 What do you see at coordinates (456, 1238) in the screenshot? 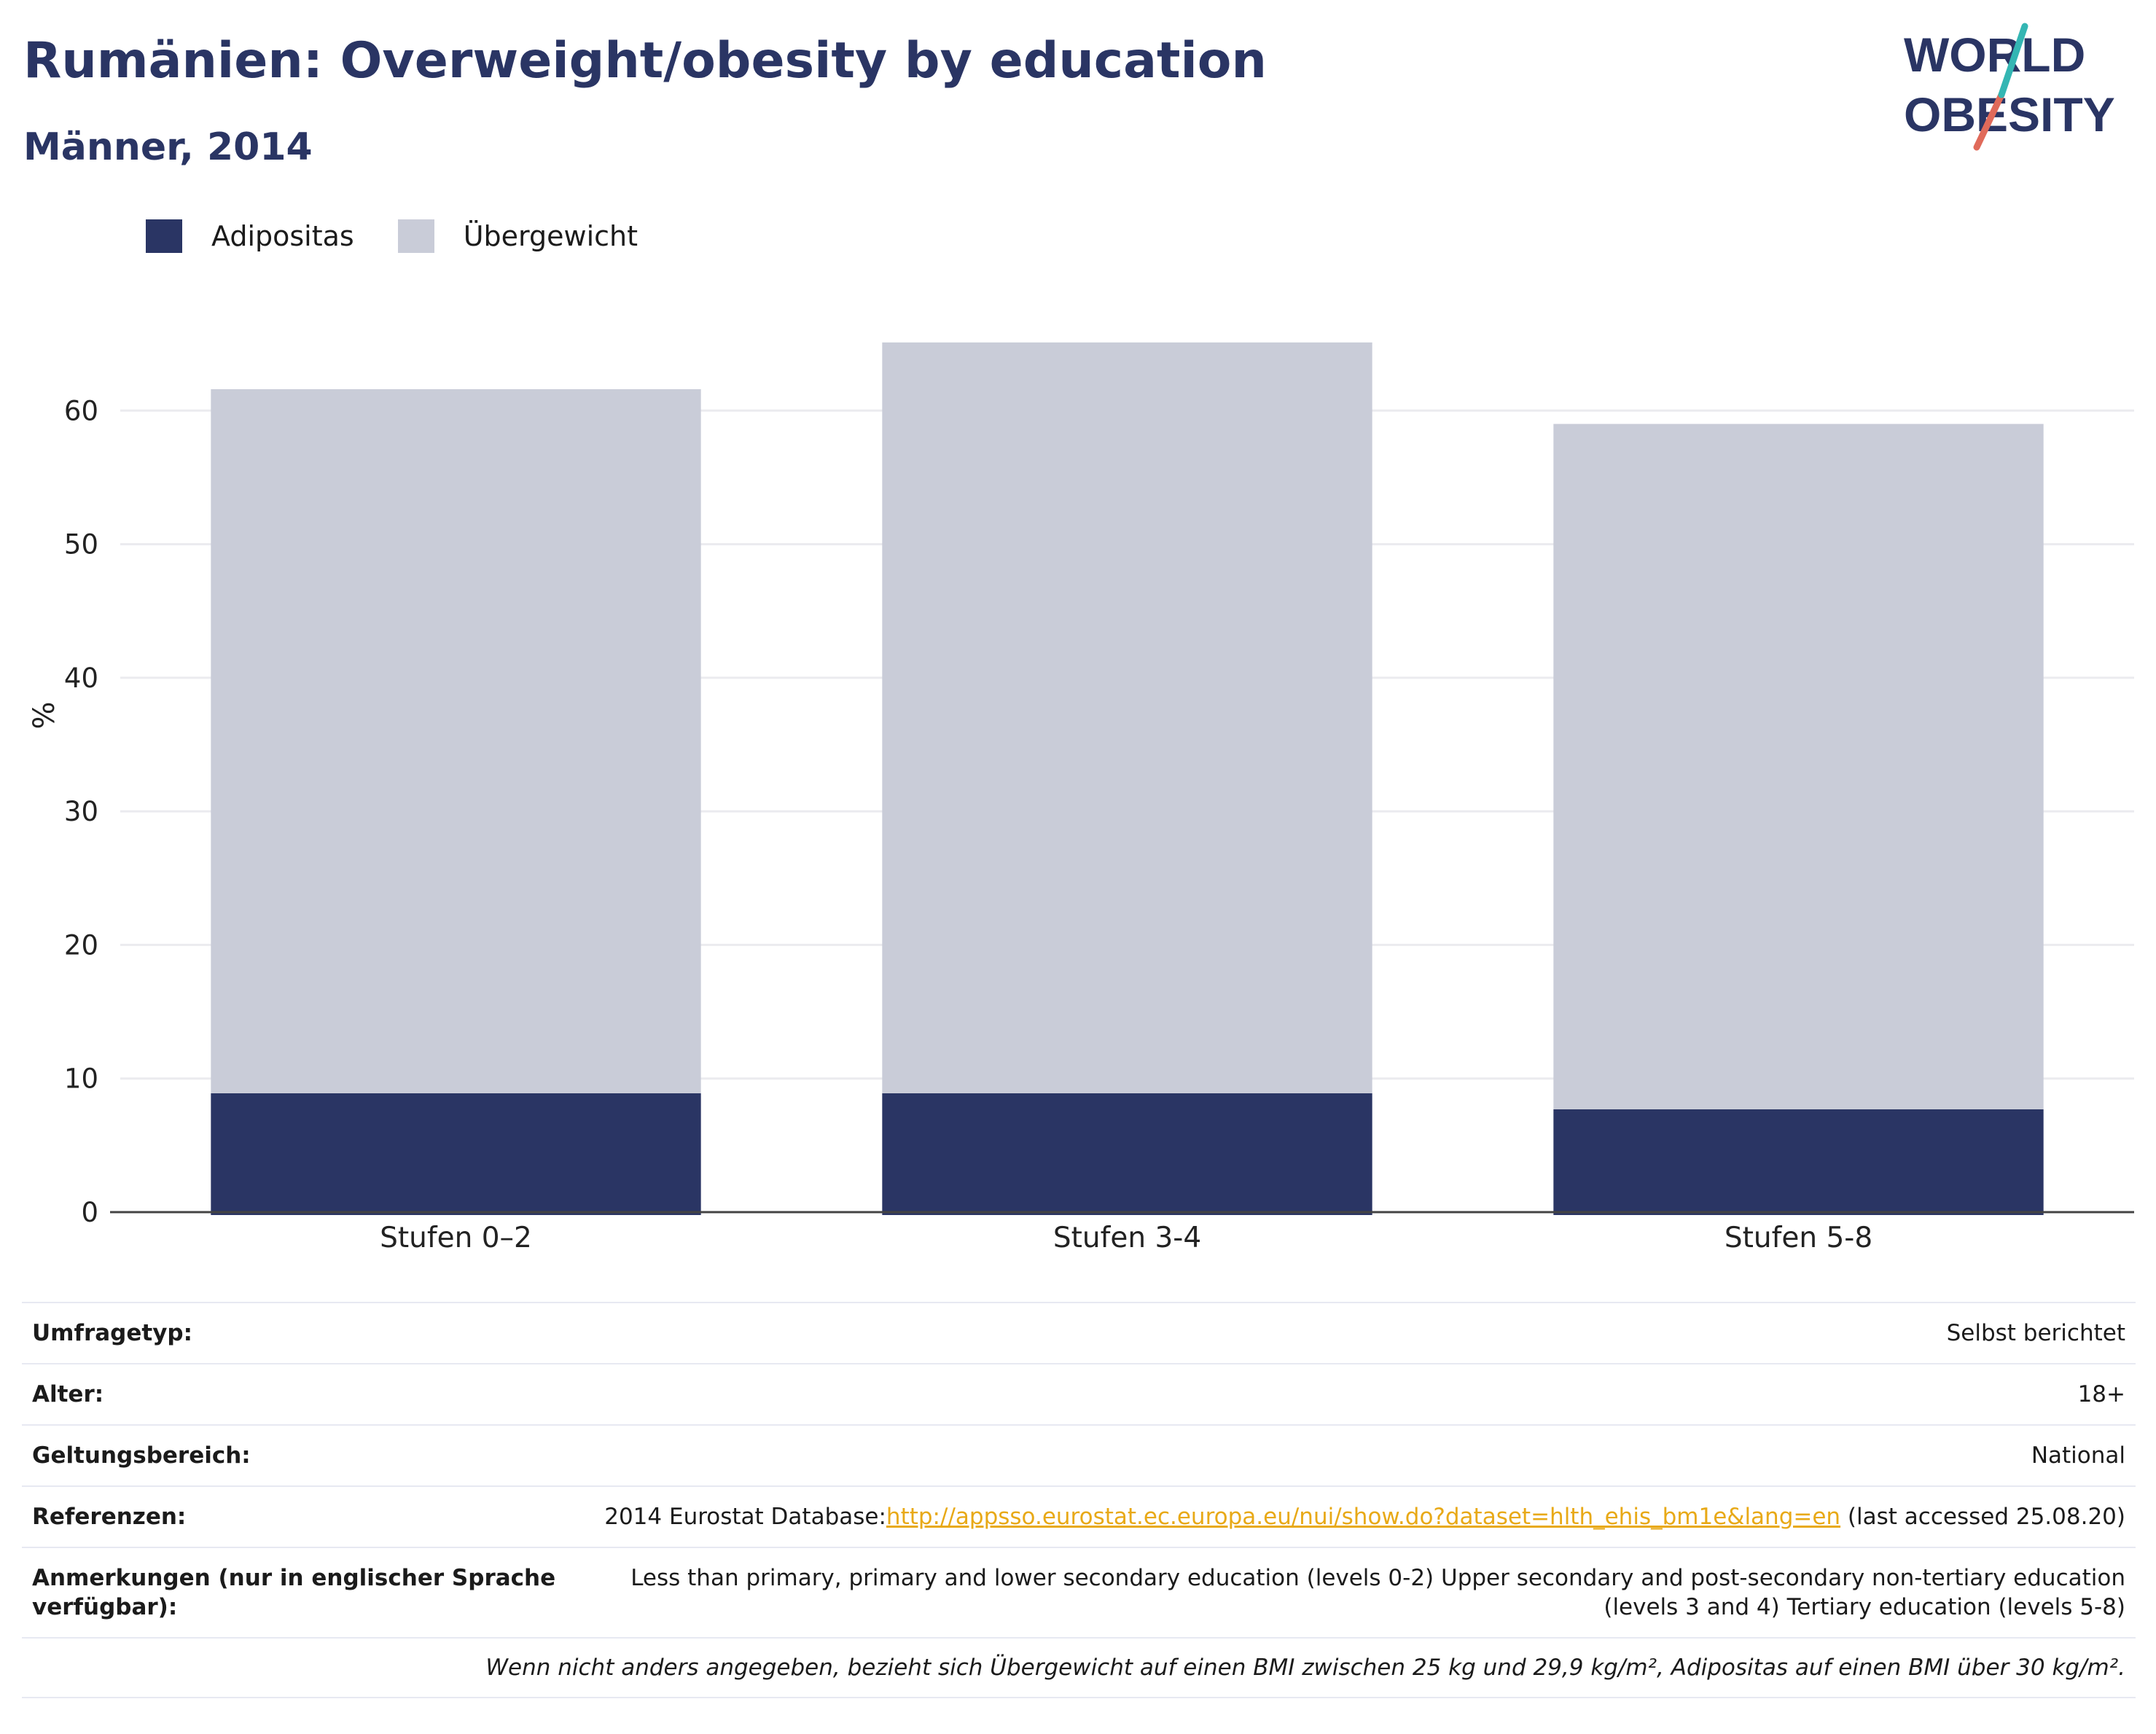
I see `x-tick-label: Stufen 0–2` at bounding box center [456, 1238].